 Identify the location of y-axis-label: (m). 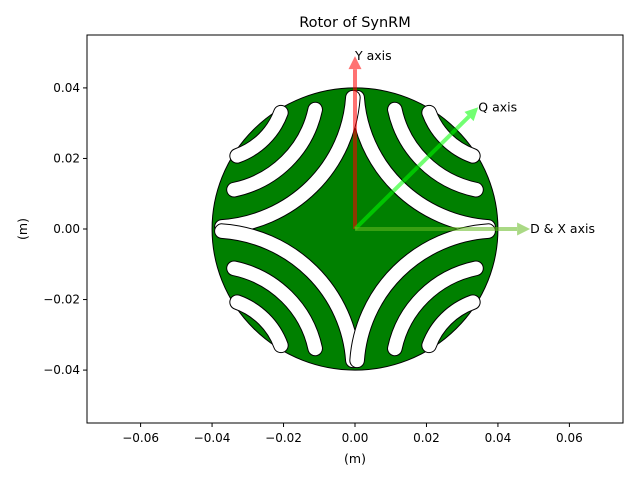
(22, 229).